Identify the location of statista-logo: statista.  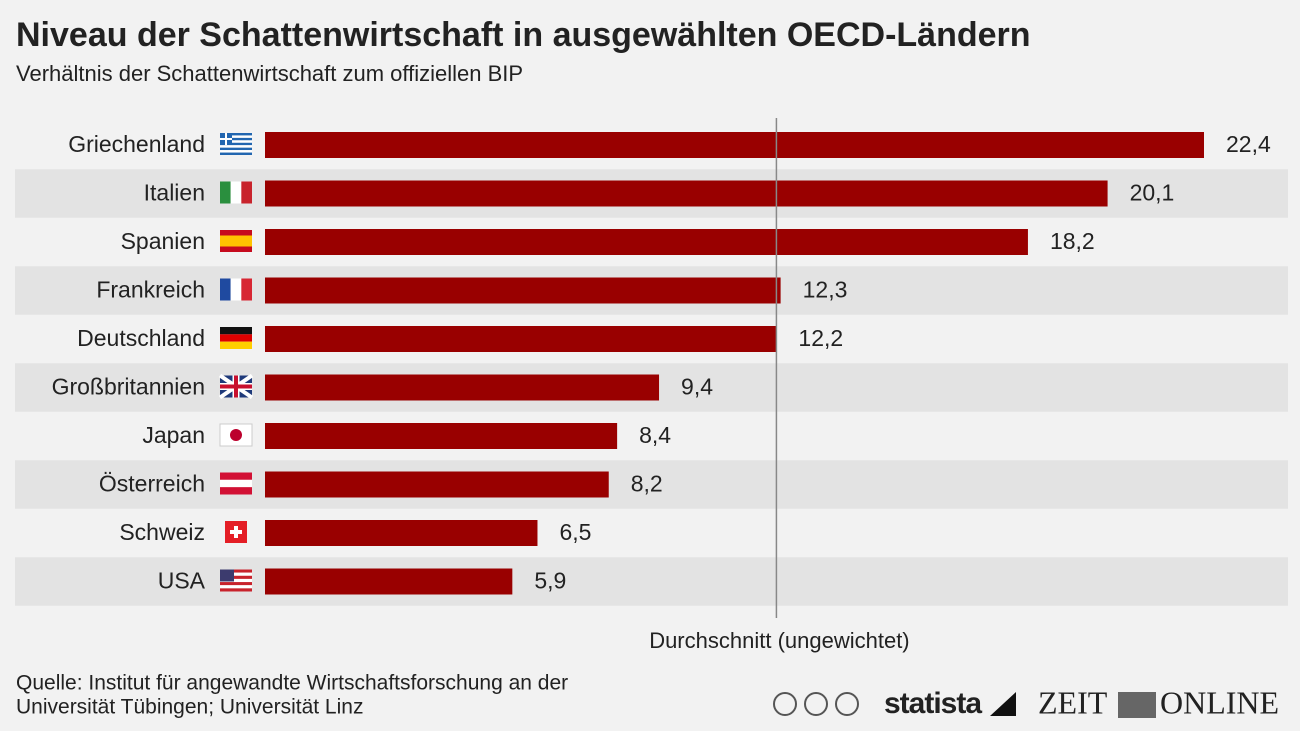
(933, 703).